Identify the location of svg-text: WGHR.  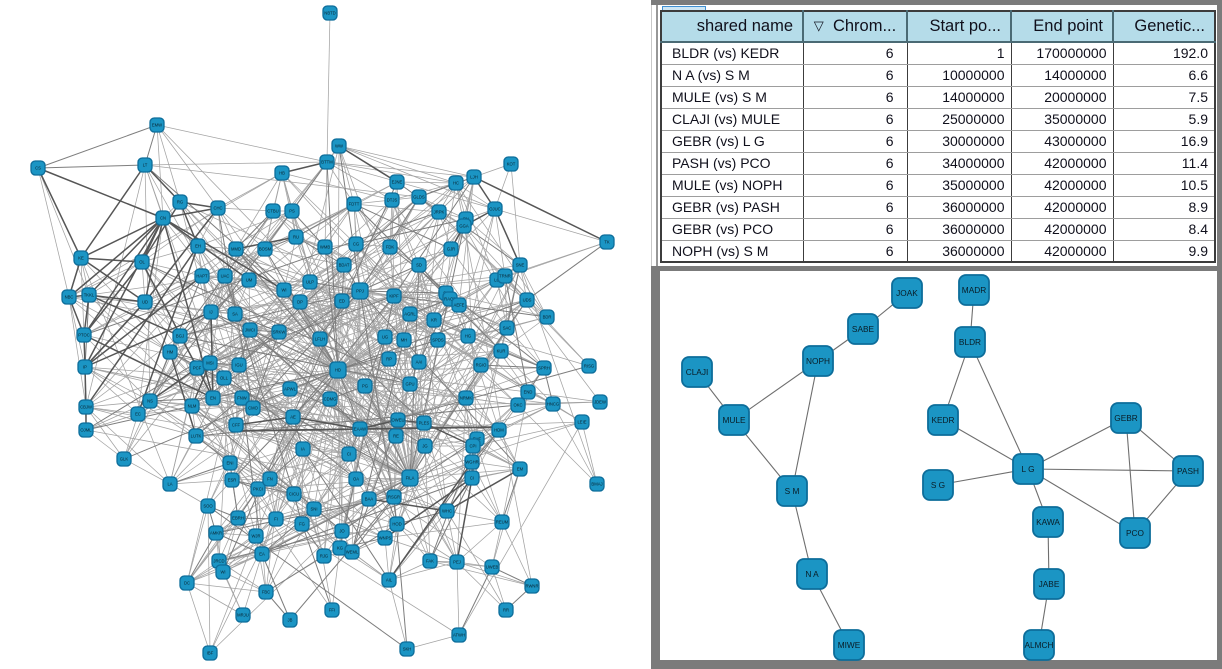
(471, 462).